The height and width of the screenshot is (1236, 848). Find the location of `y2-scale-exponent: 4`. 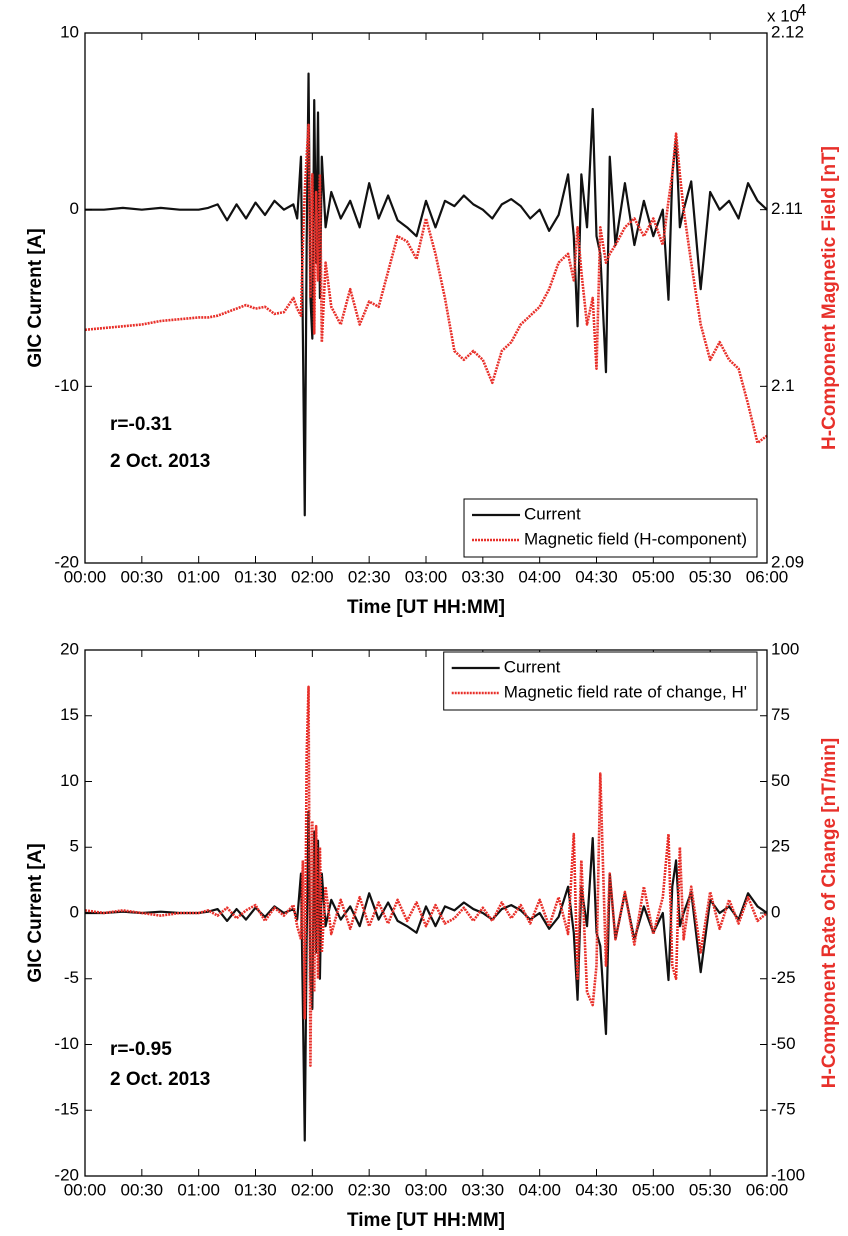

y2-scale-exponent: 4 is located at coordinates (801, 9).